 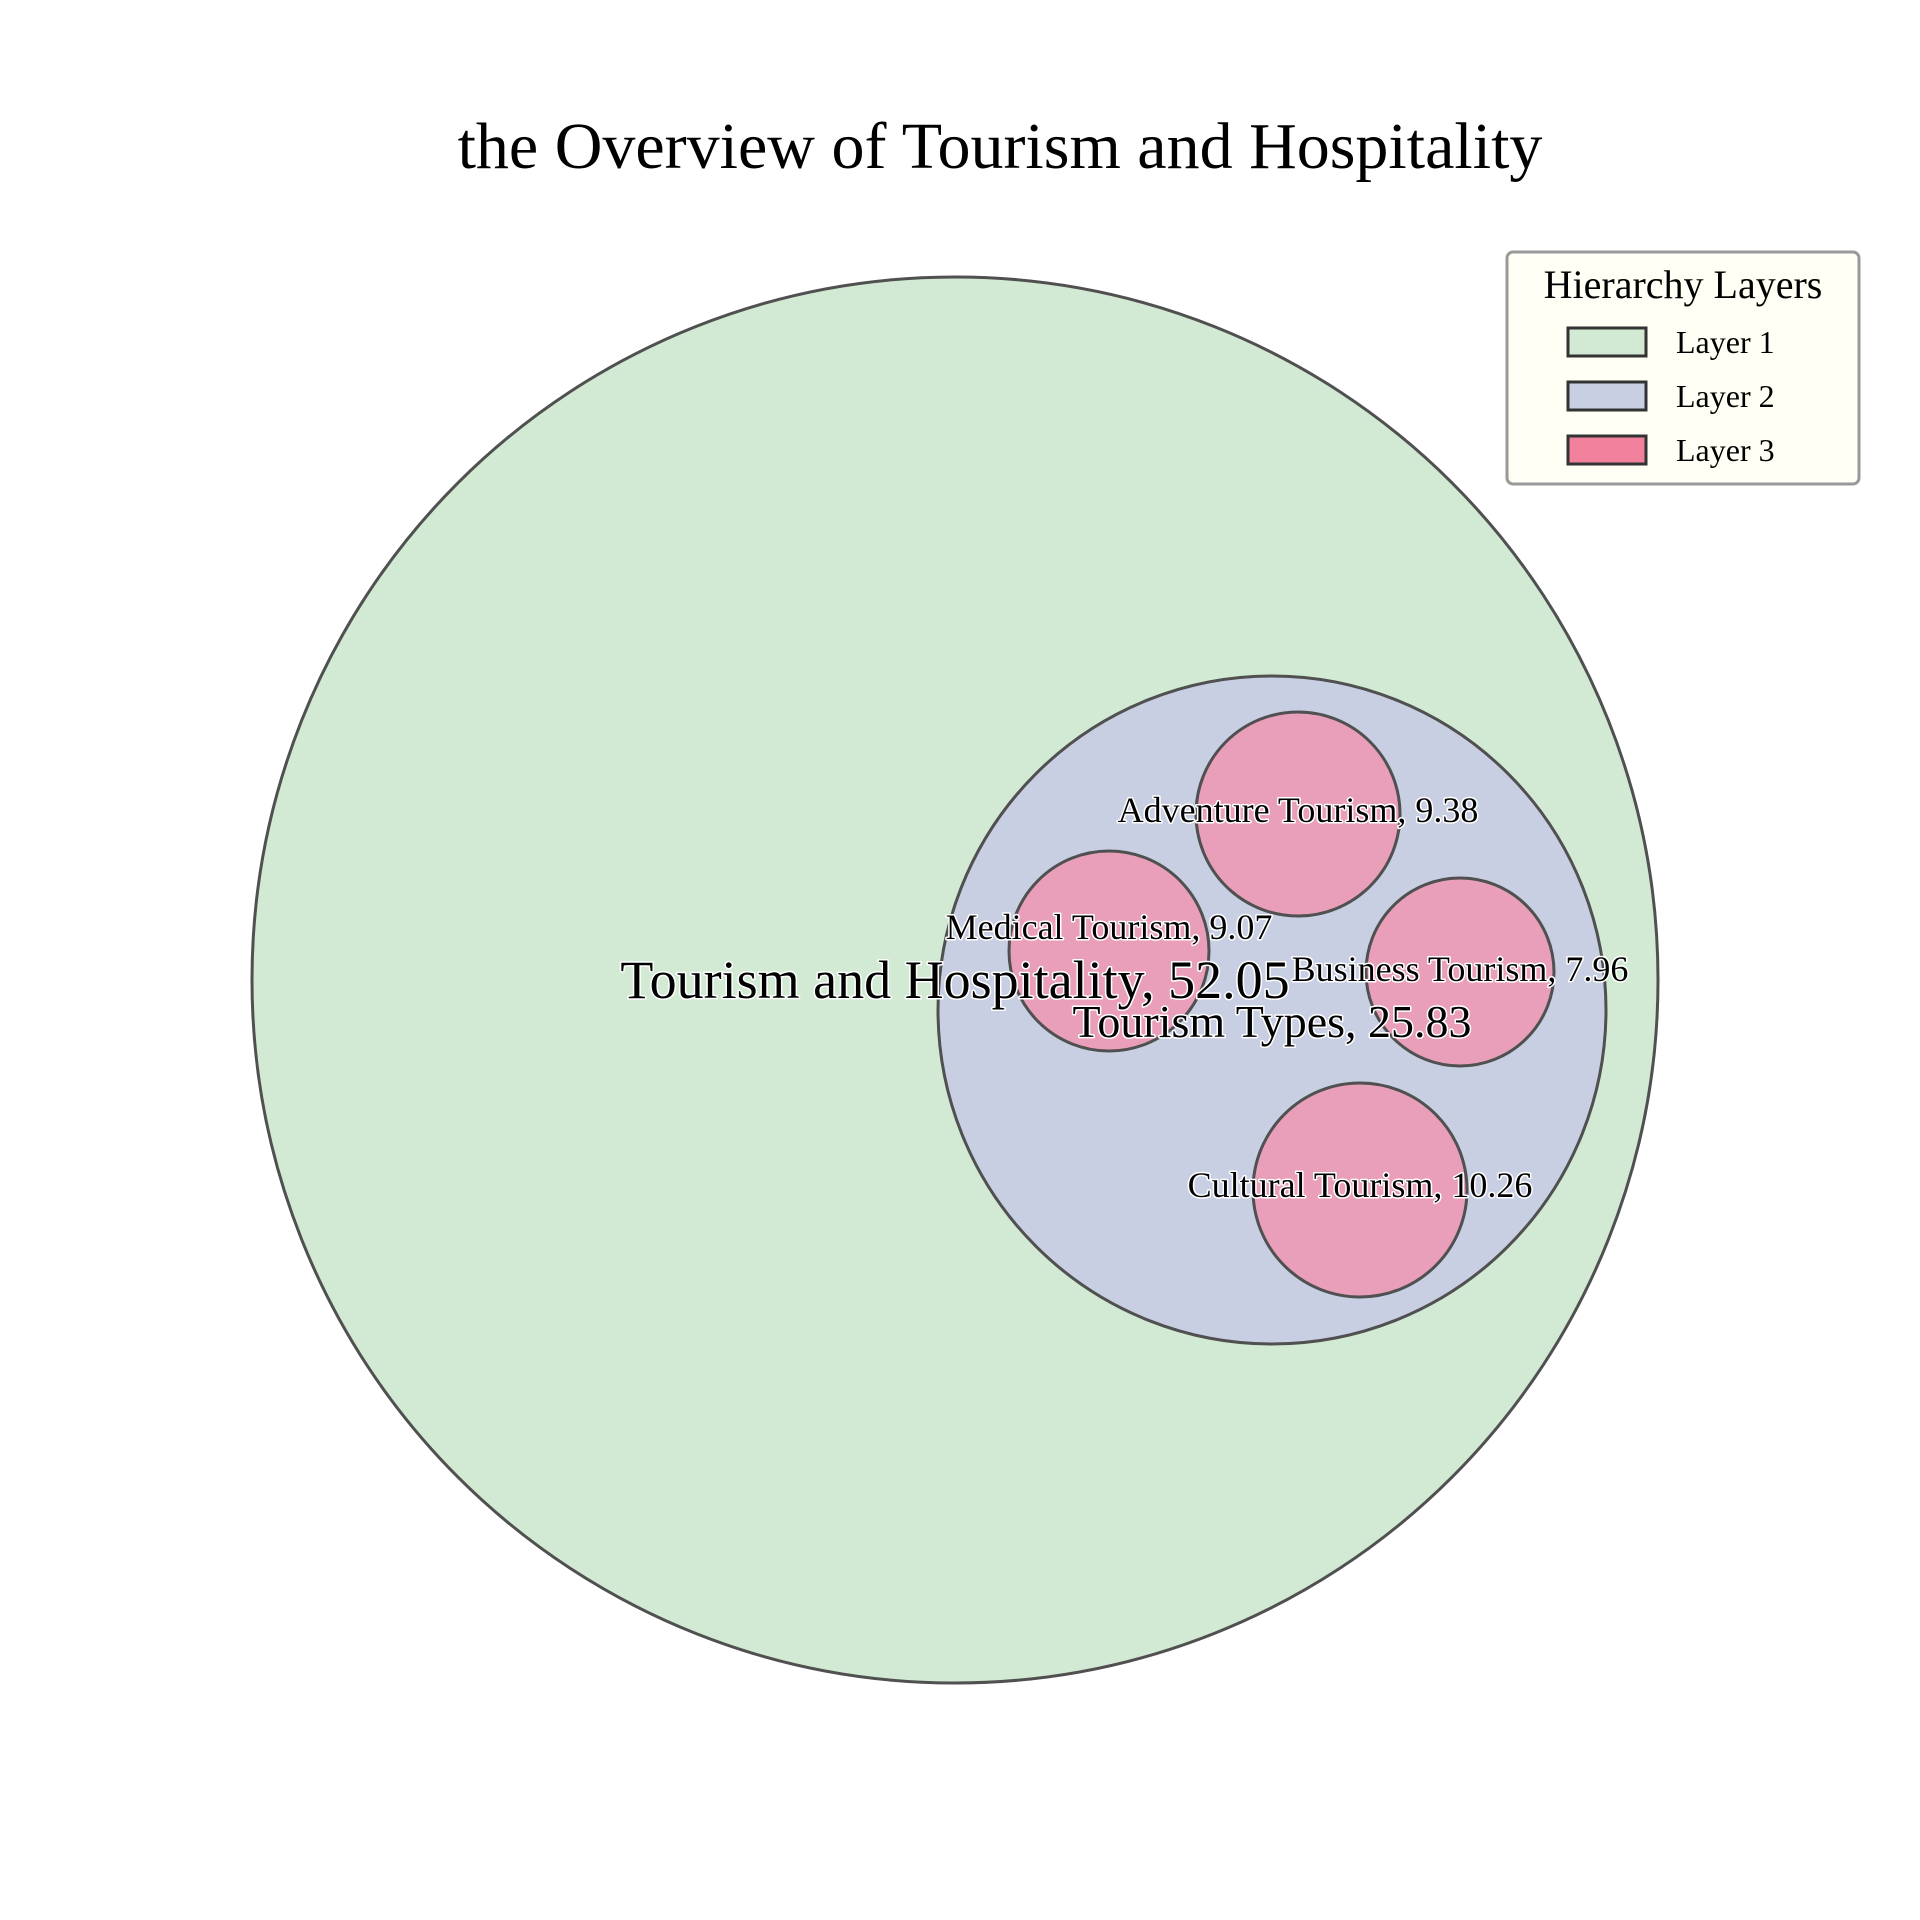 I want to click on bubble-label-business: Business Tourism, 7.96, so click(x=1460, y=969).